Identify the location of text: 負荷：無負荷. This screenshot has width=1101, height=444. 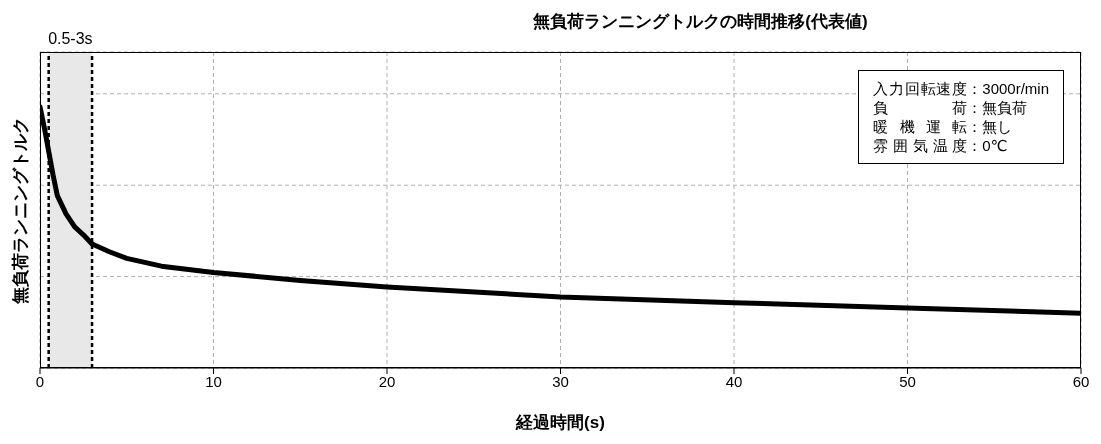
(950, 107).